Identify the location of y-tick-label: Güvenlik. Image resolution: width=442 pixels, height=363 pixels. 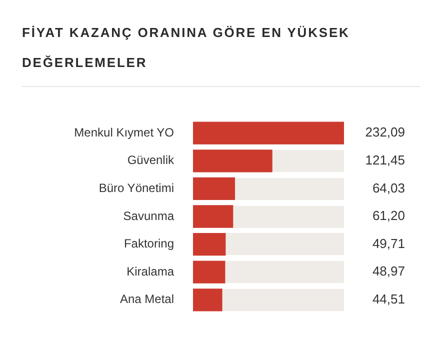
(151, 160).